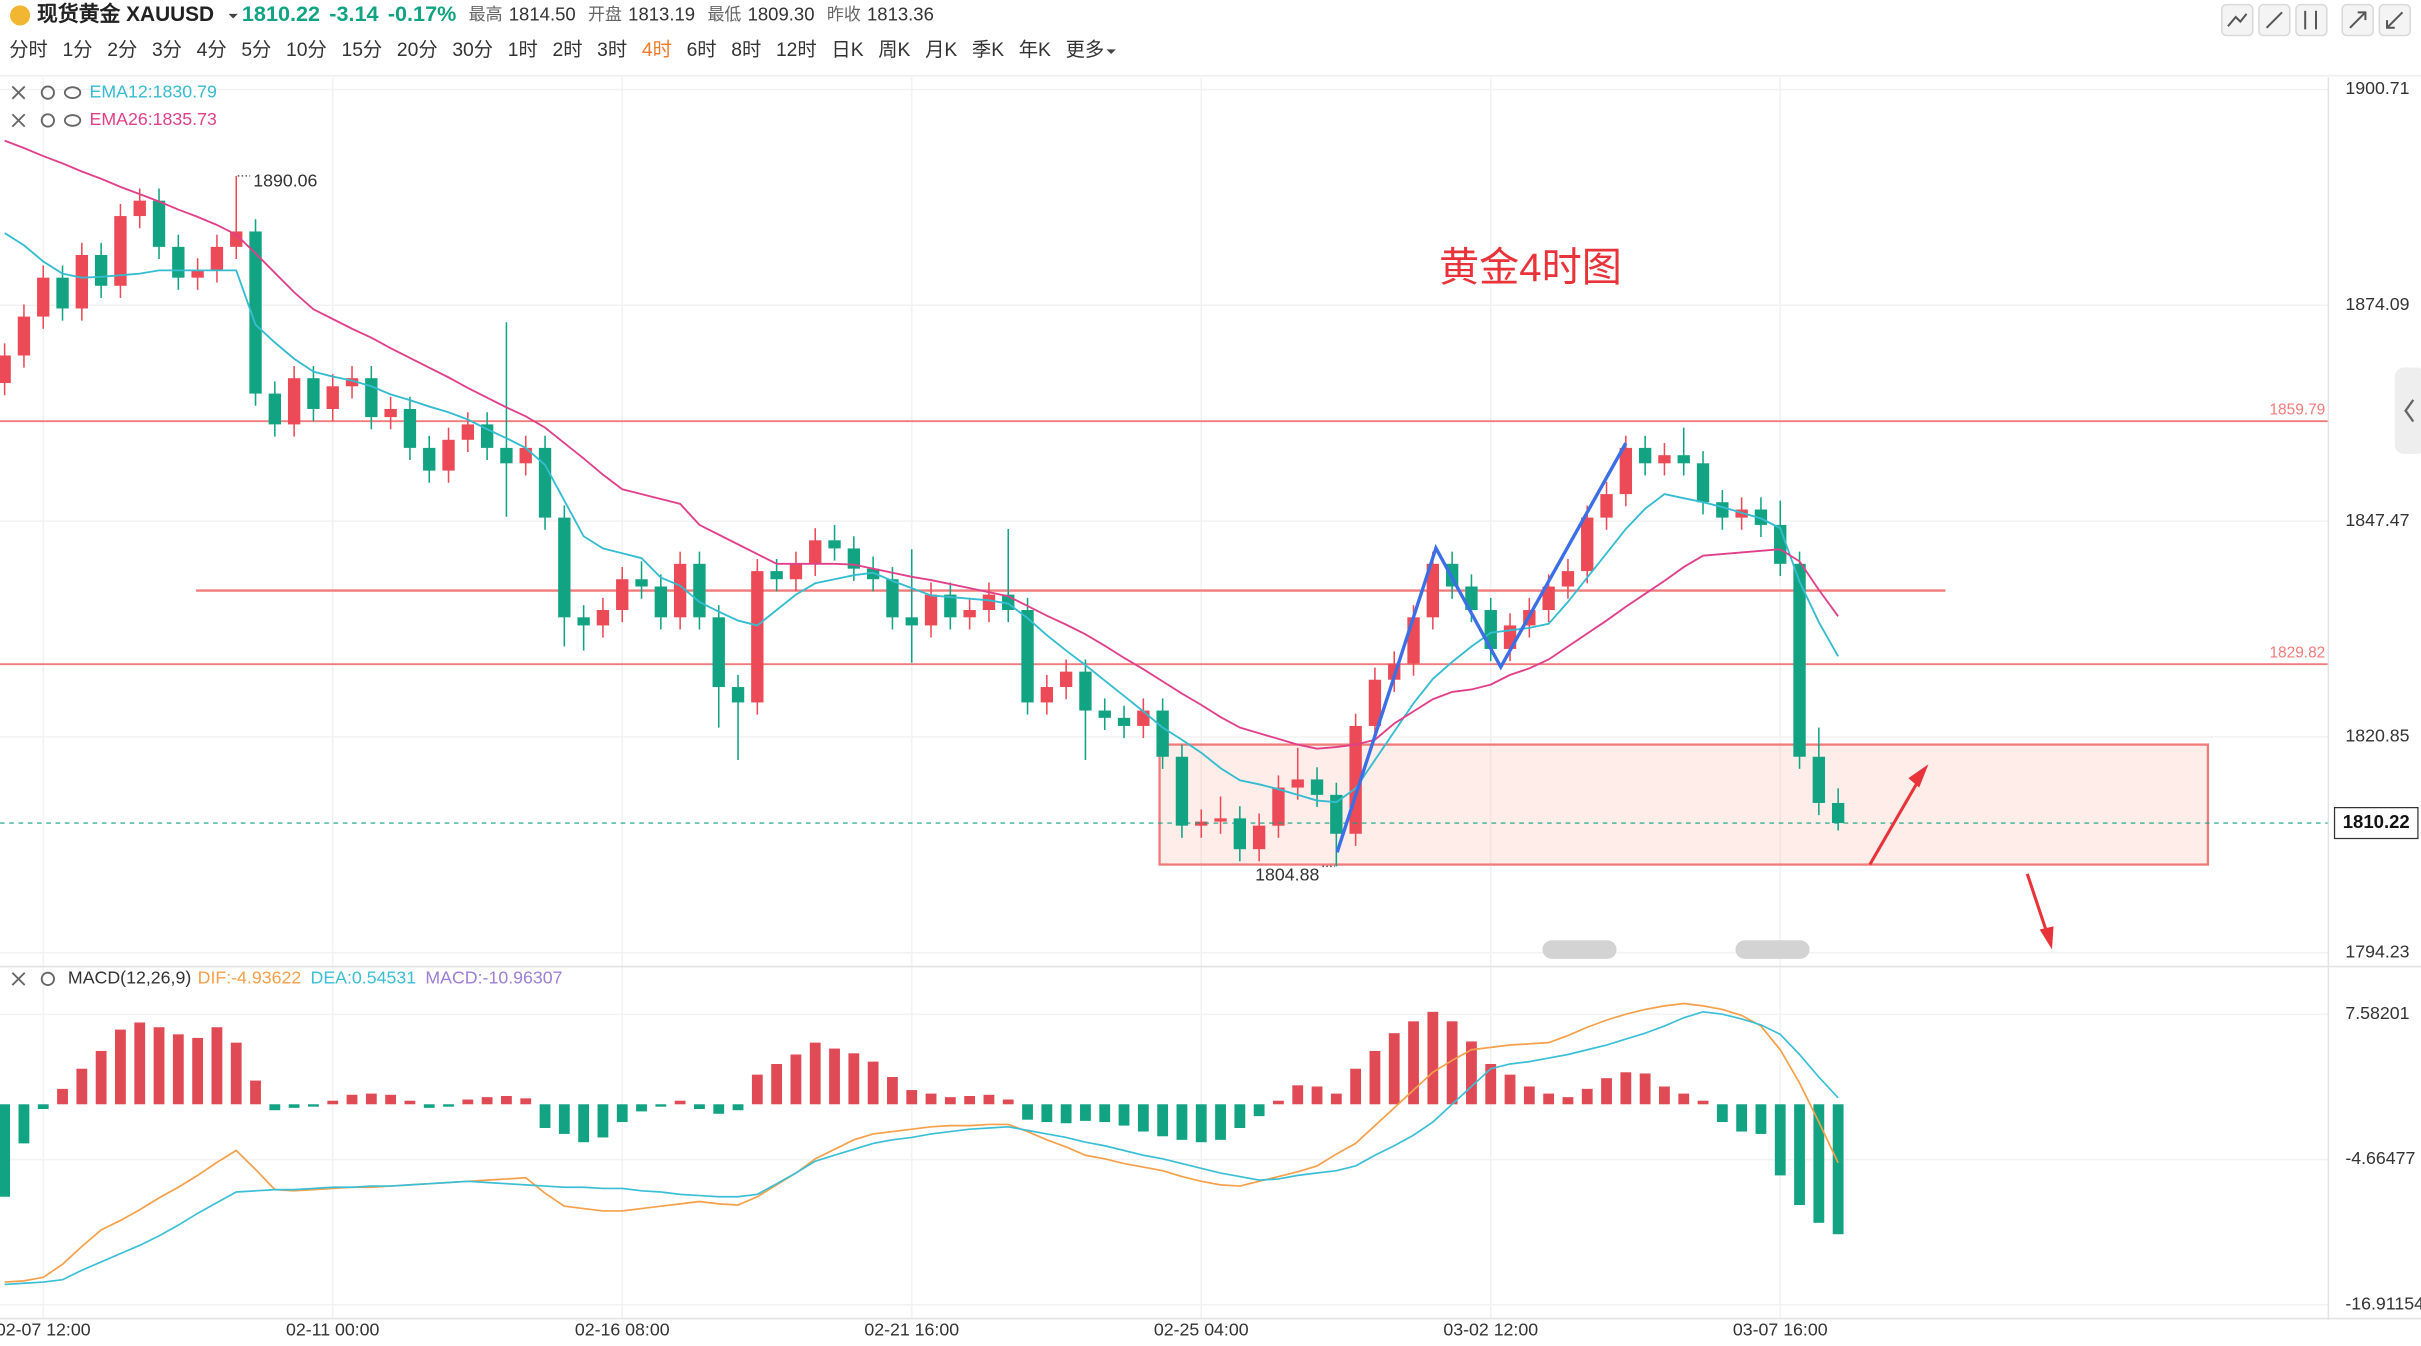  Describe the element at coordinates (847, 50) in the screenshot. I see `interval-tab: 日K` at that location.